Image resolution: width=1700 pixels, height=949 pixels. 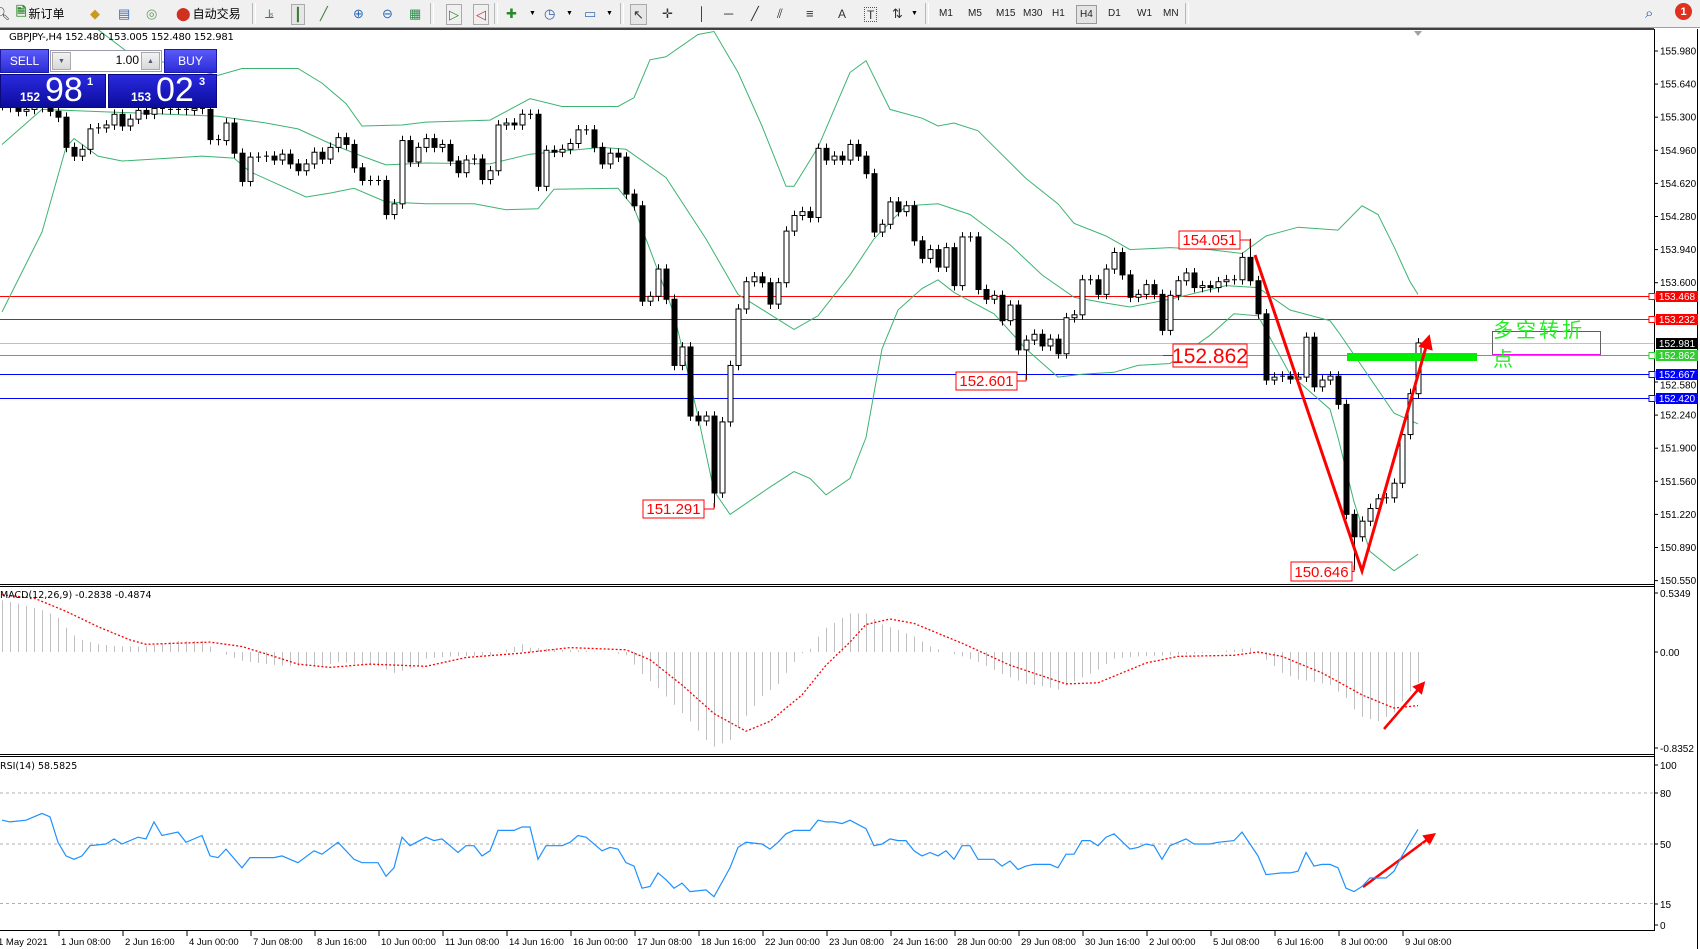 What do you see at coordinates (1649, 13) in the screenshot?
I see `search-icon: ⌕` at bounding box center [1649, 13].